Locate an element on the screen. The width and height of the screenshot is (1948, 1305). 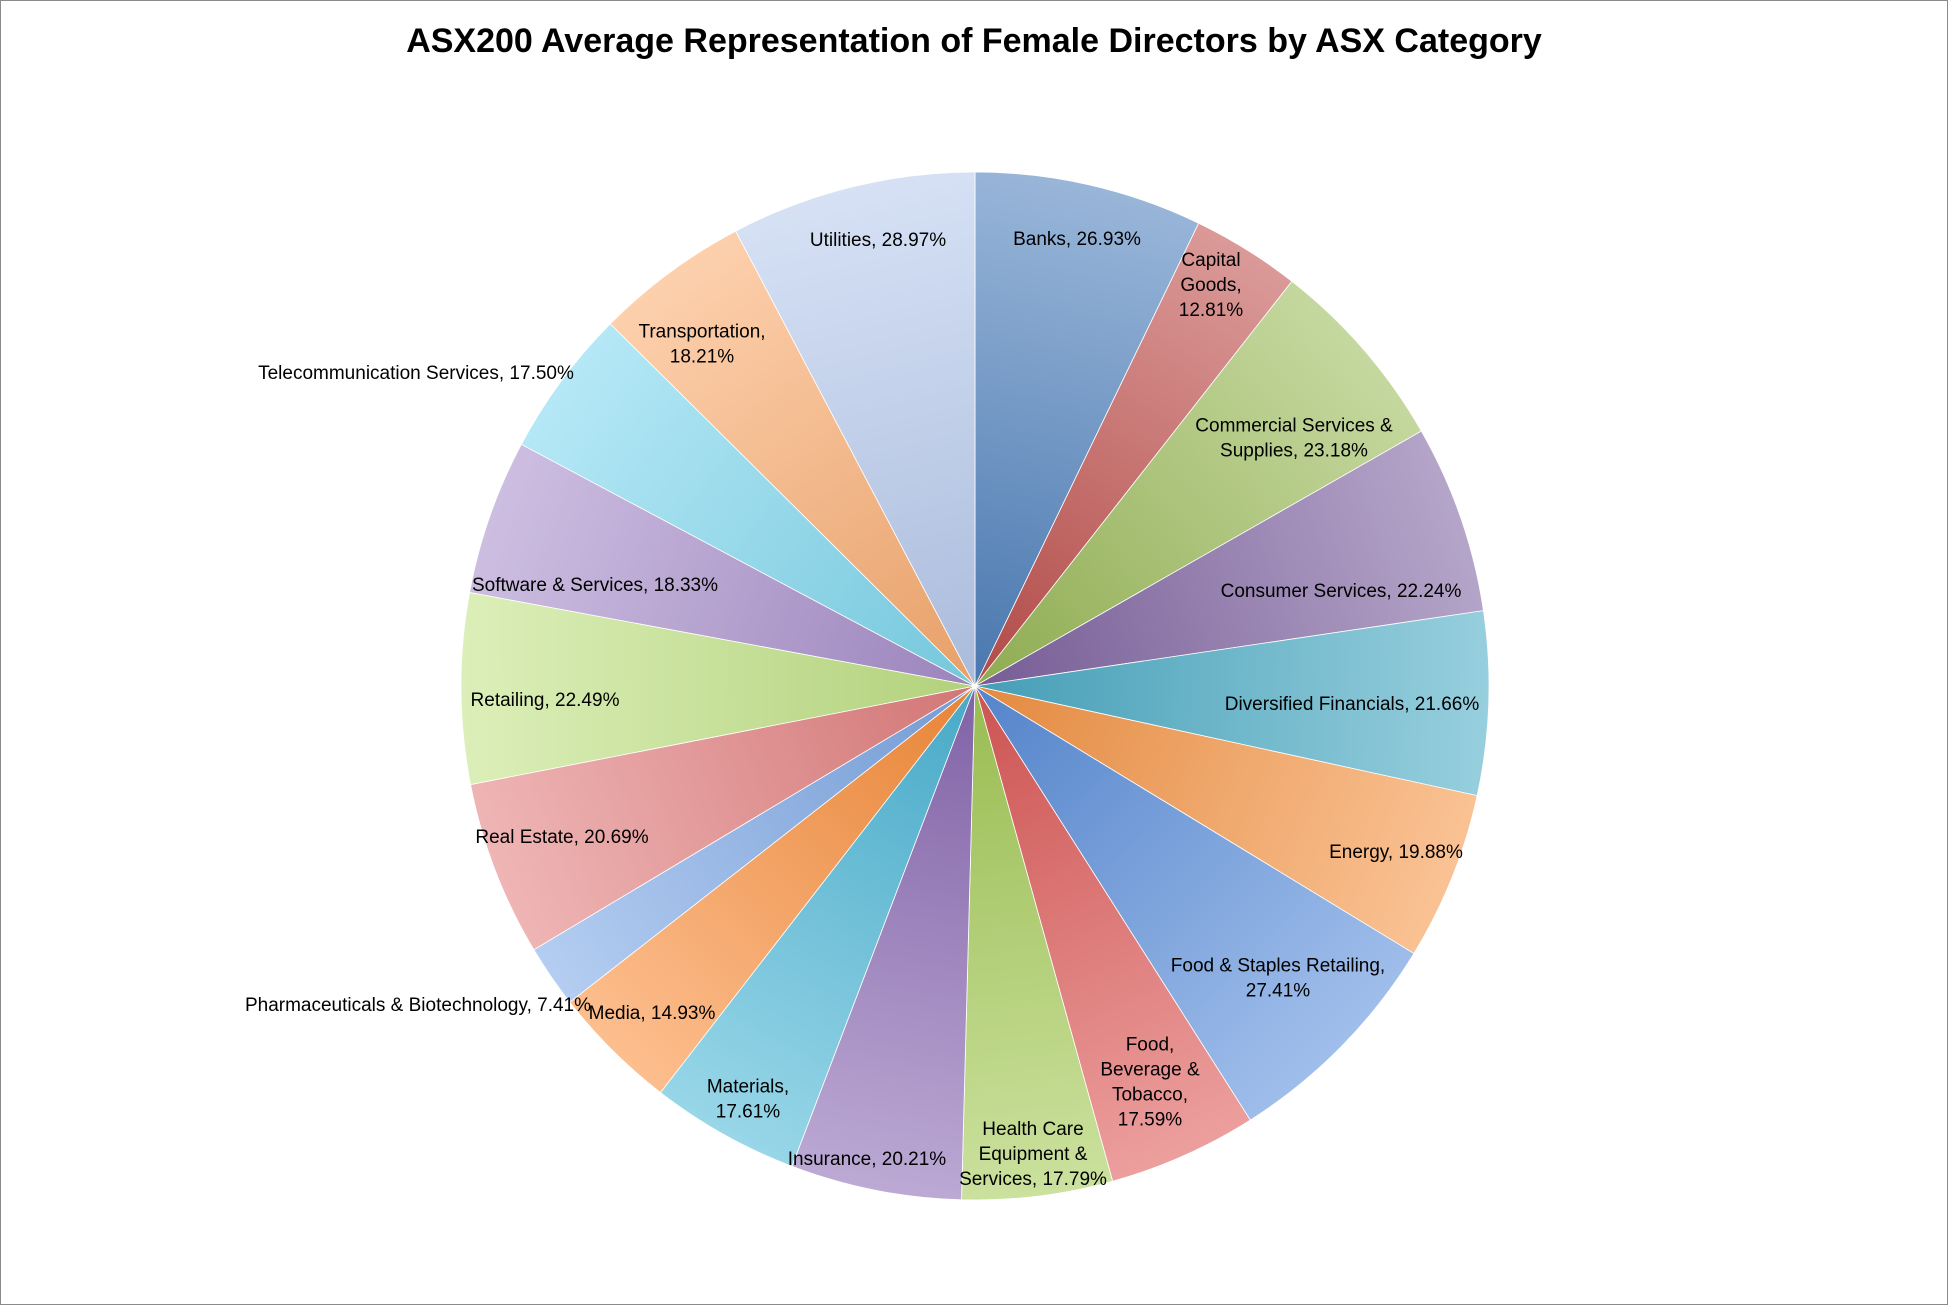
pie-slice-utilities is located at coordinates (855, 429).